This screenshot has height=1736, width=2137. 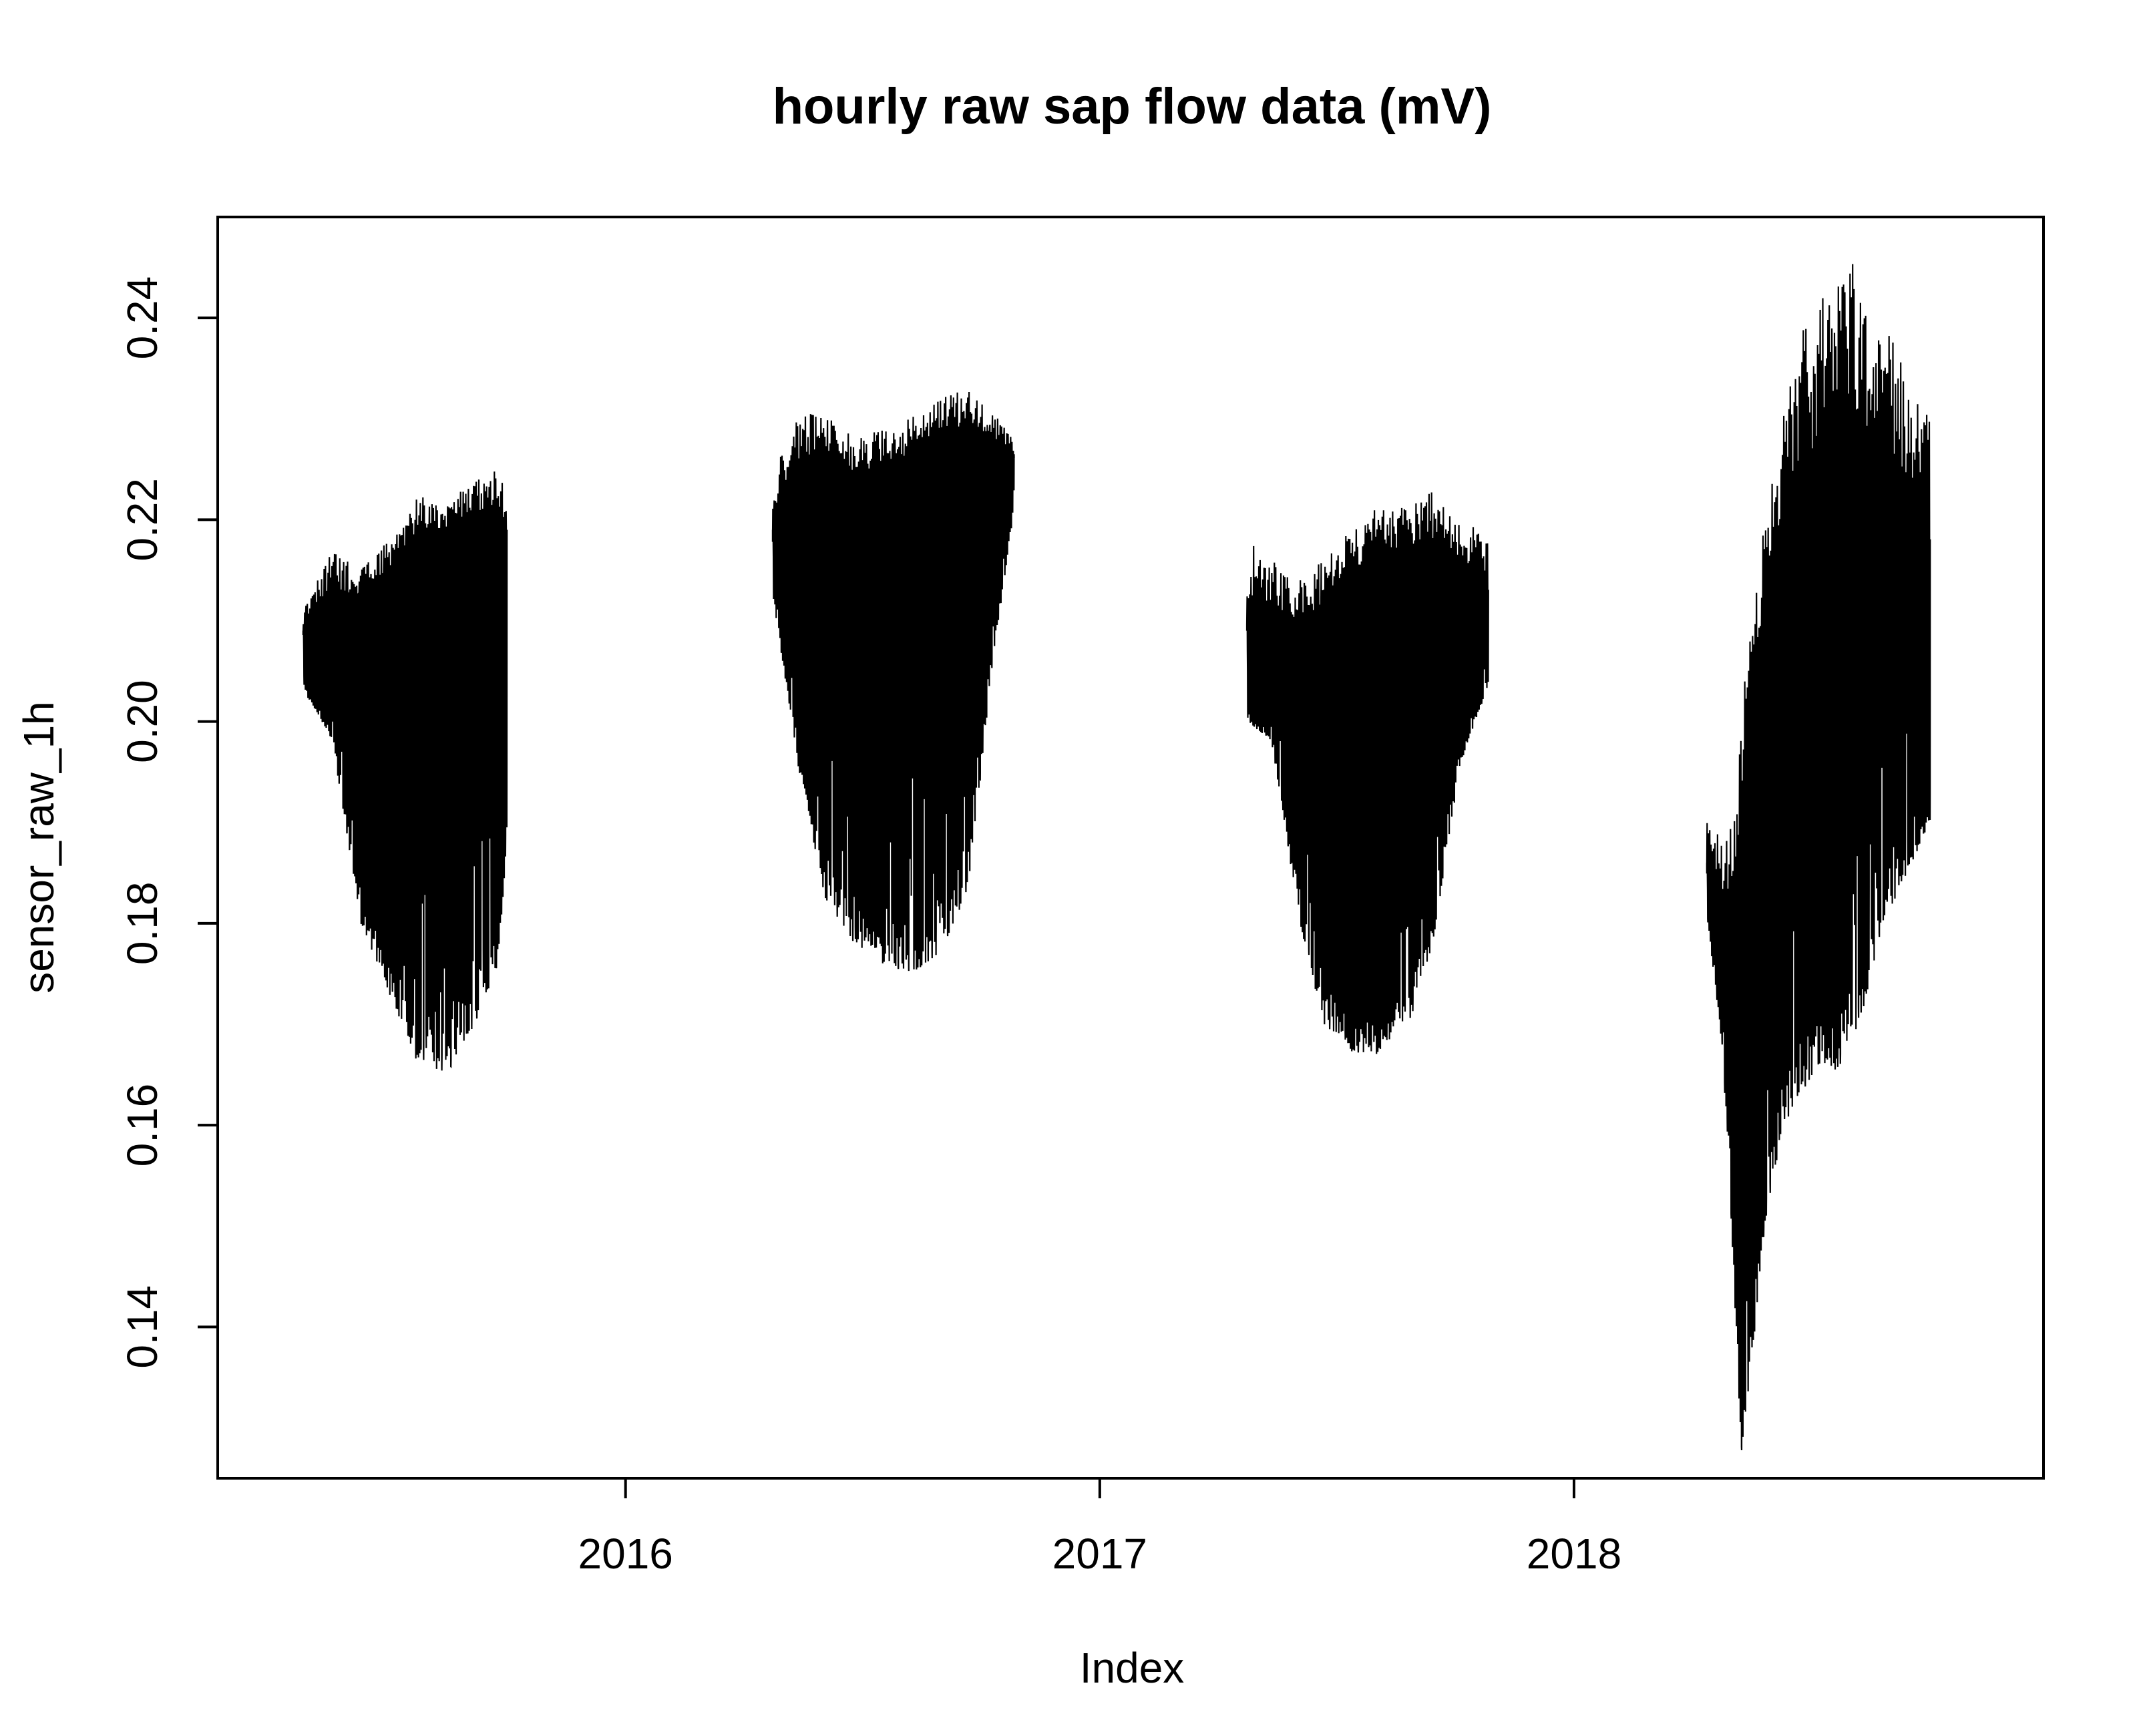 What do you see at coordinates (1132, 106) in the screenshot?
I see `chart-title: hourly raw sap flow data (mV)` at bounding box center [1132, 106].